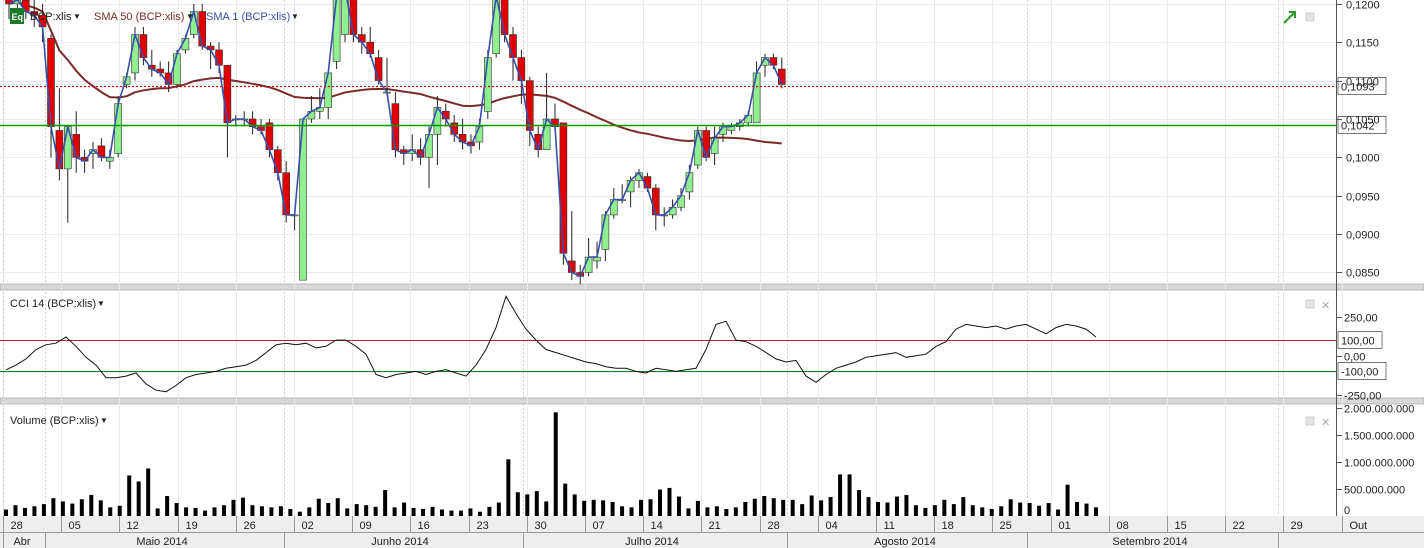  What do you see at coordinates (250, 526) in the screenshot?
I see `x-day-label: 26` at bounding box center [250, 526].